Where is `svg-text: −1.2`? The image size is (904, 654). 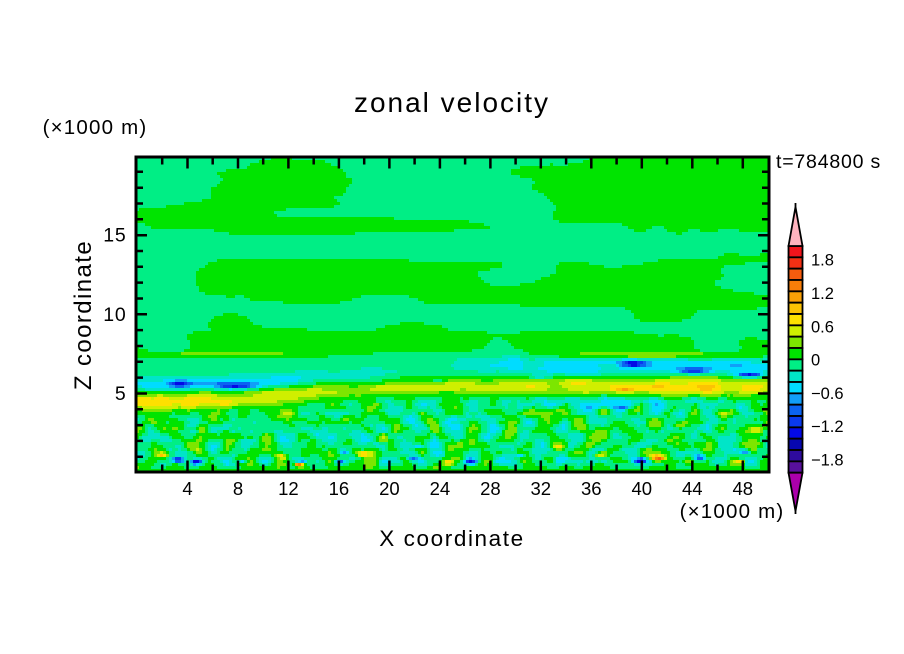 svg-text: −1.2 is located at coordinates (827, 427).